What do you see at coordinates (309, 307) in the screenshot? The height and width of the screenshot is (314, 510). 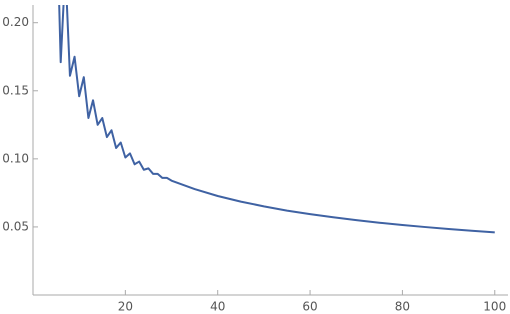 I see `x-tick-label: 60` at bounding box center [309, 307].